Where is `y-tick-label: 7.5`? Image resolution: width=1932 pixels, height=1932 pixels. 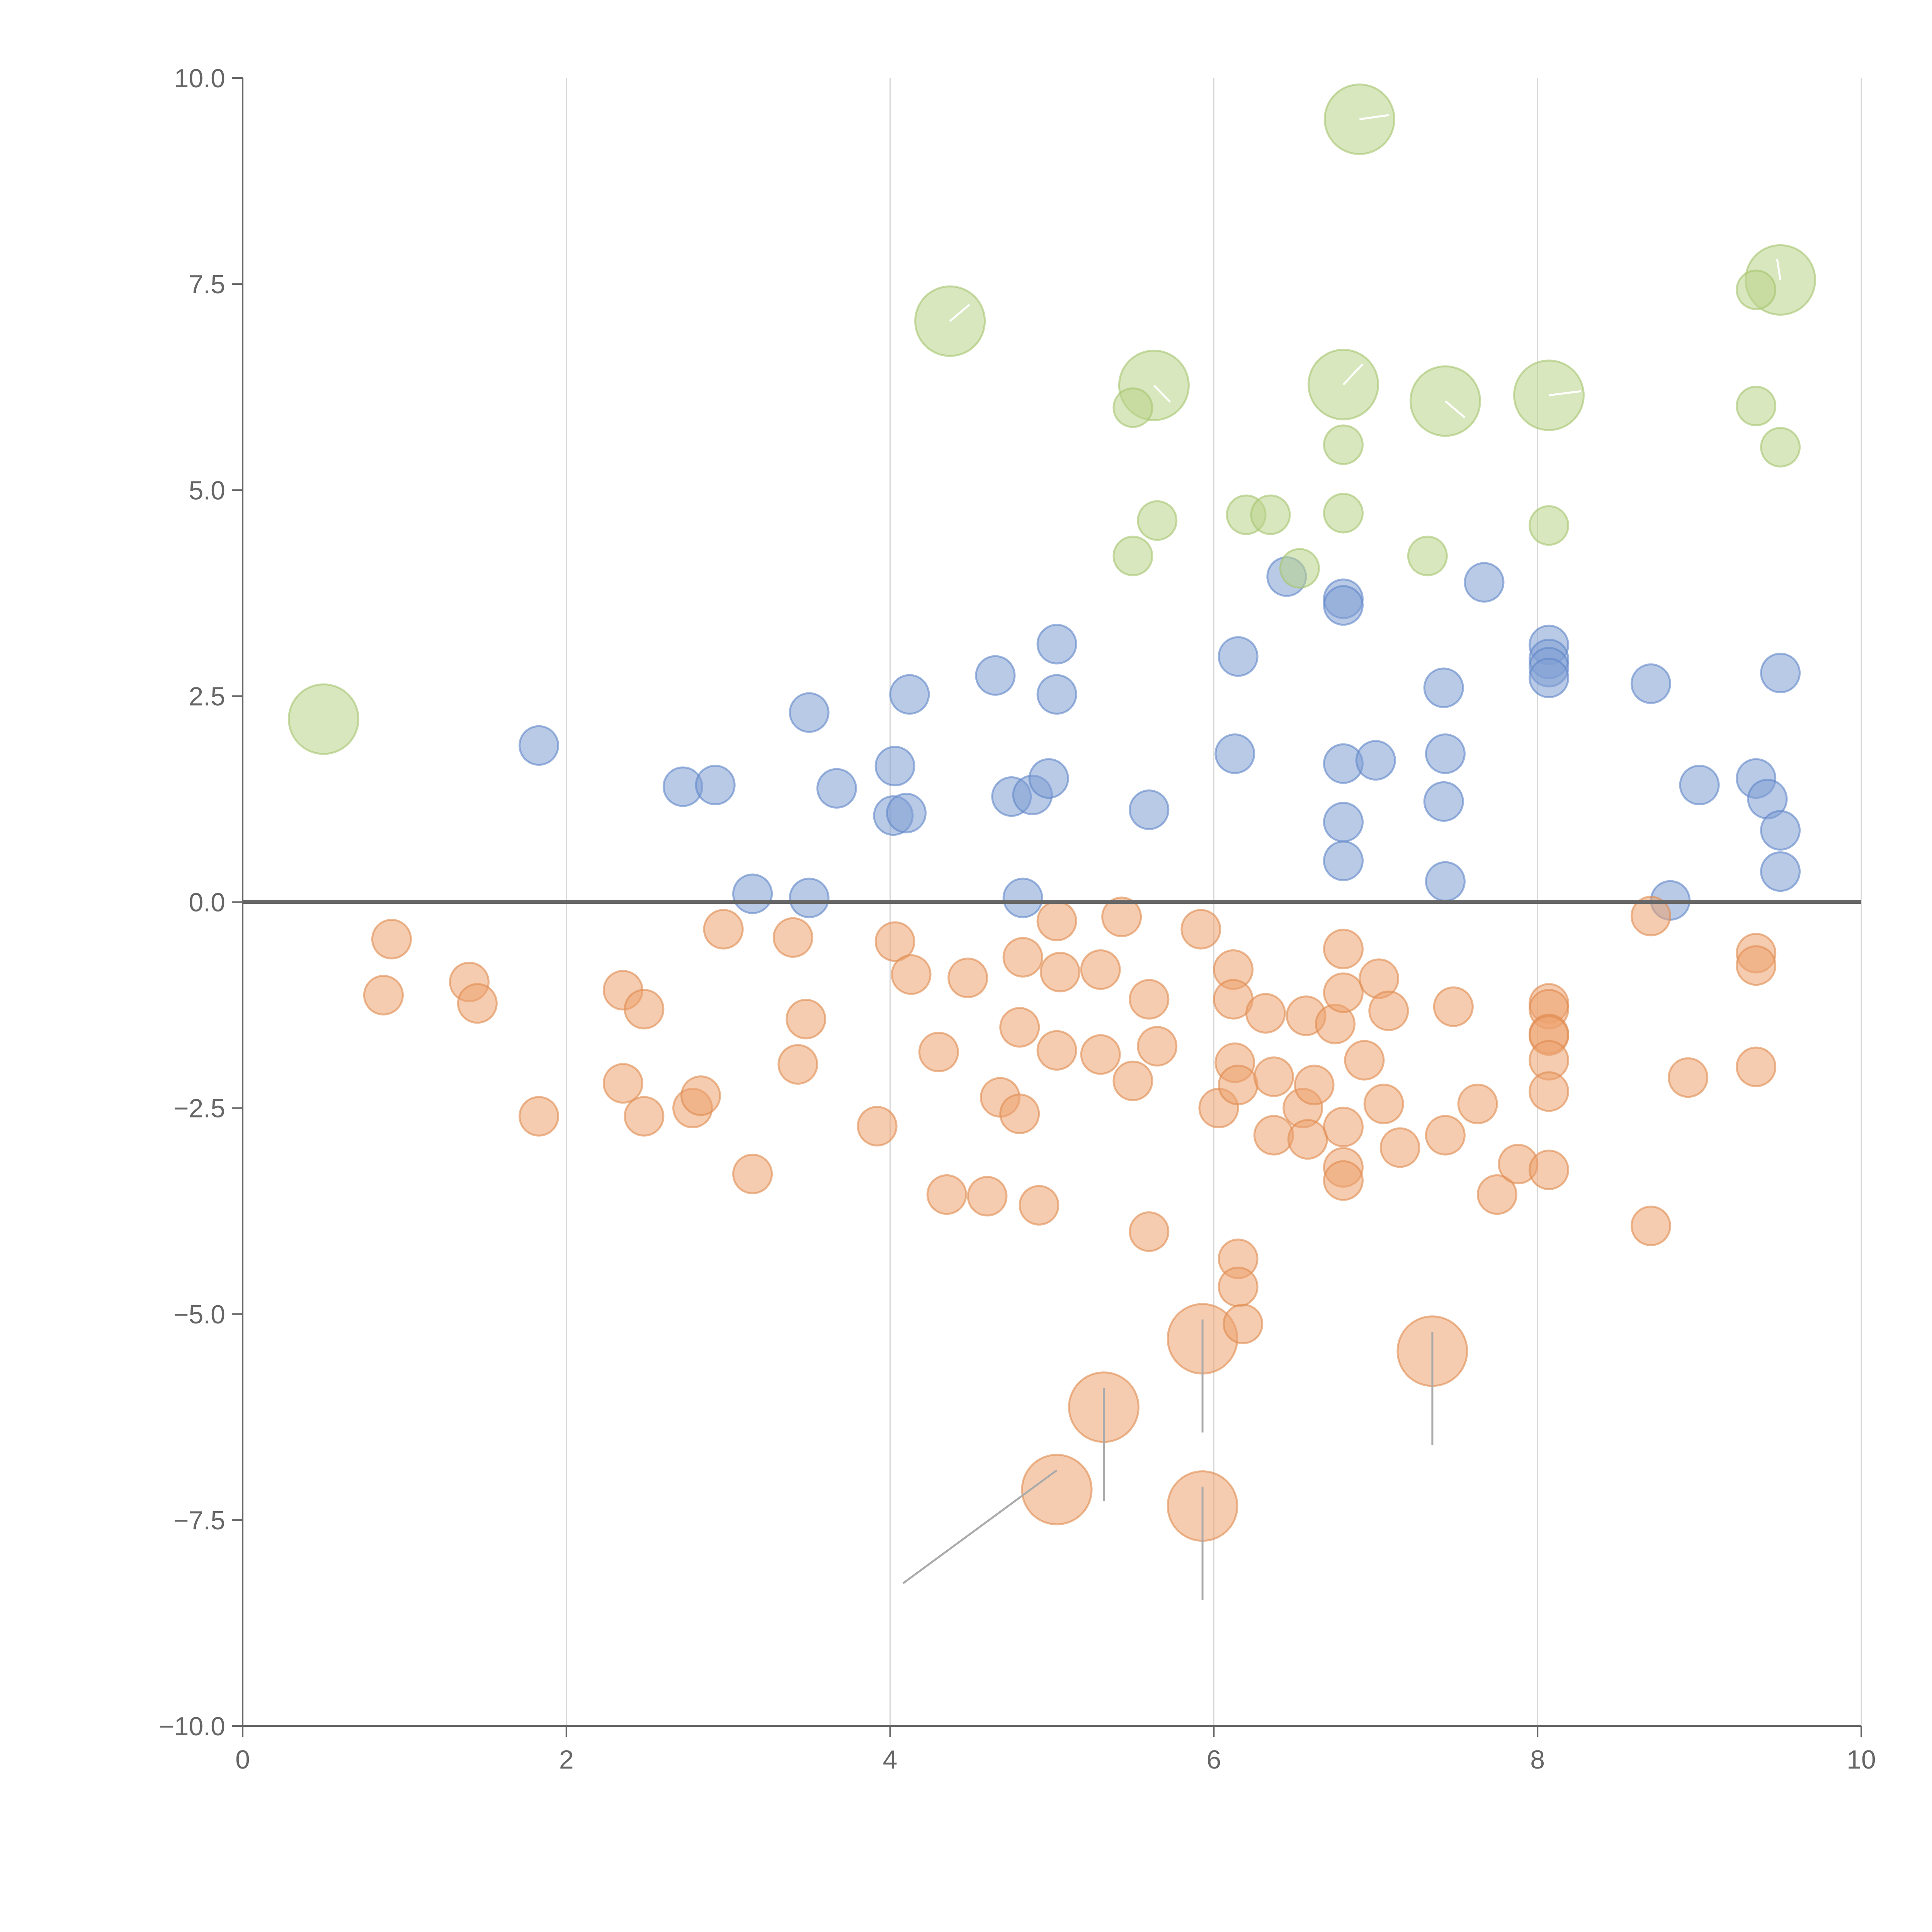
y-tick-label: 7.5 is located at coordinates (207, 284).